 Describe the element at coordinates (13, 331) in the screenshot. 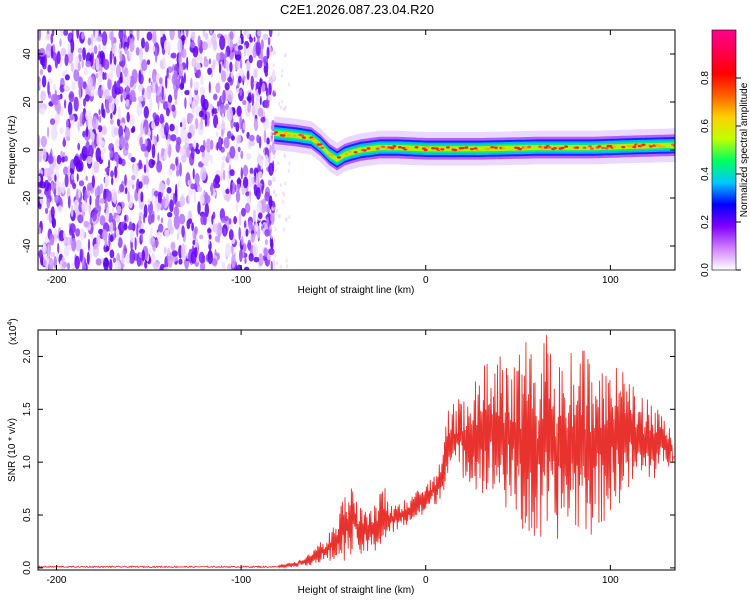

I see `svg-text: (x104)` at that location.